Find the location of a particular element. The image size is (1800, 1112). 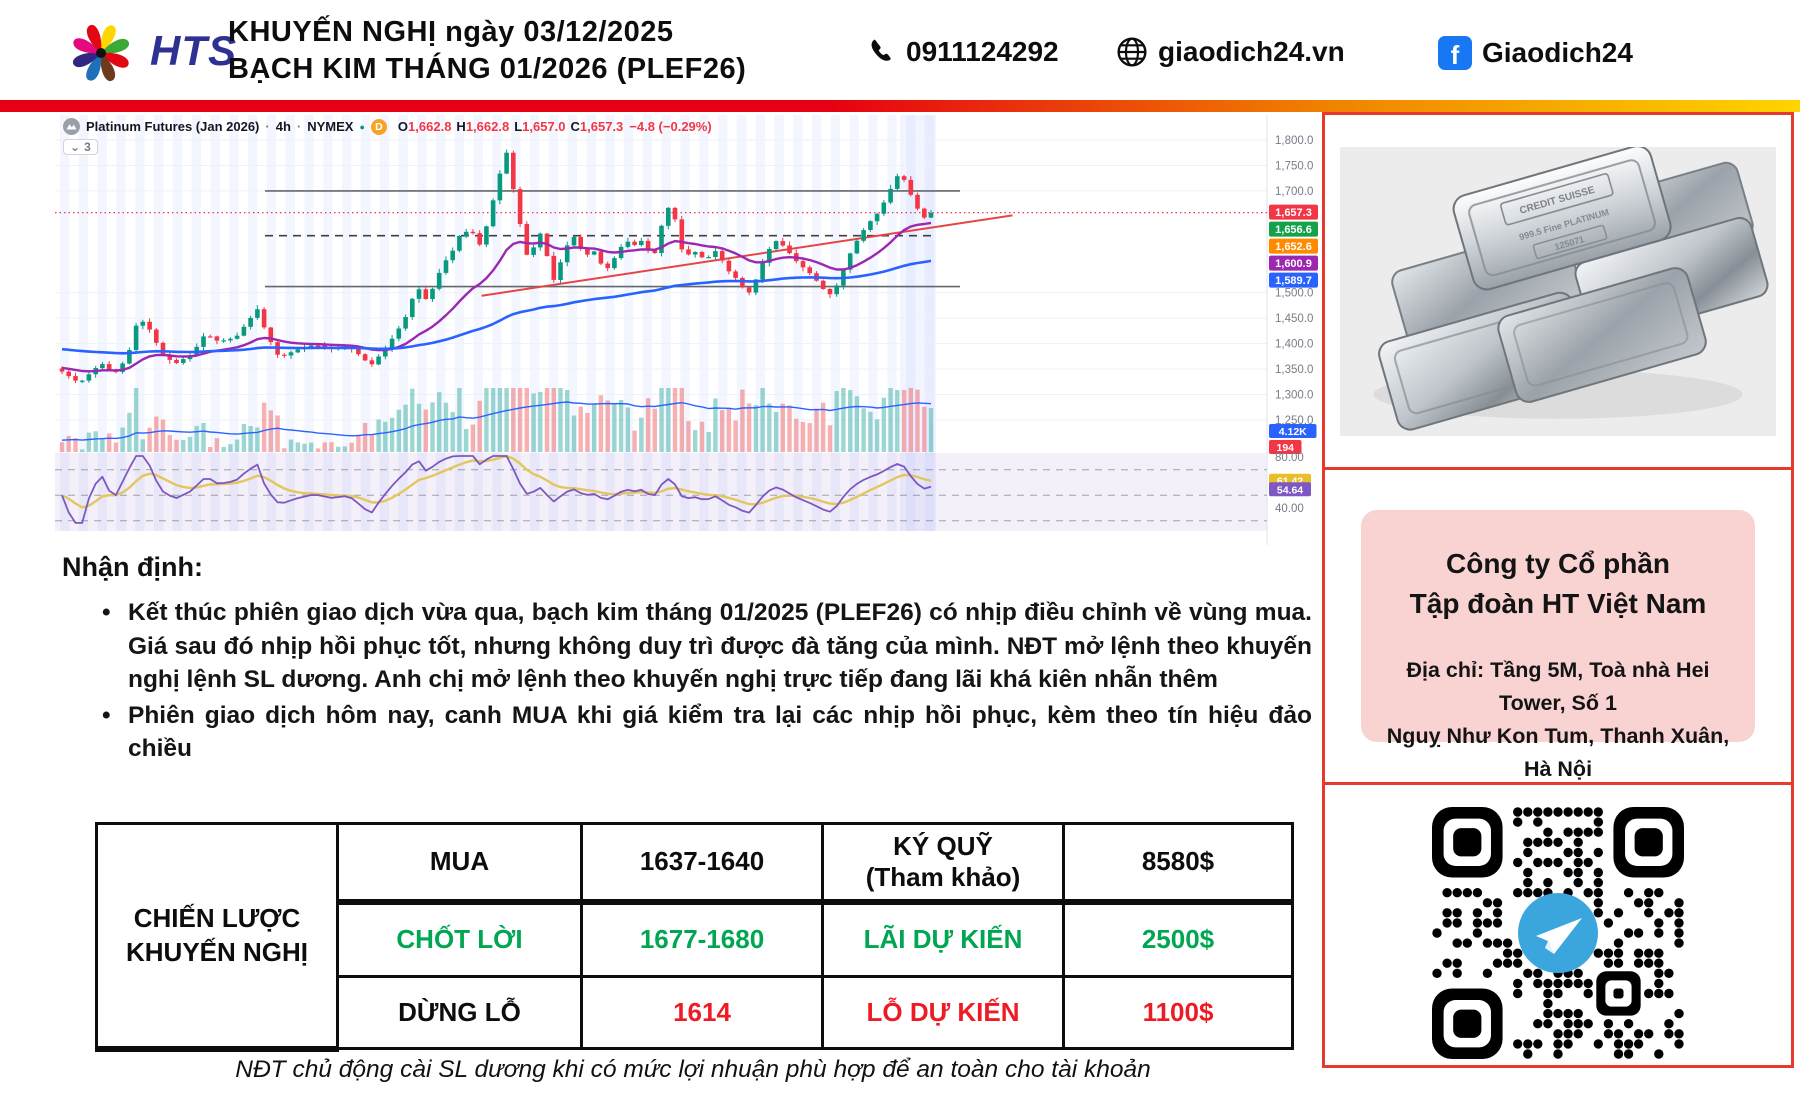

telegram-qr-code is located at coordinates (1558, 936).